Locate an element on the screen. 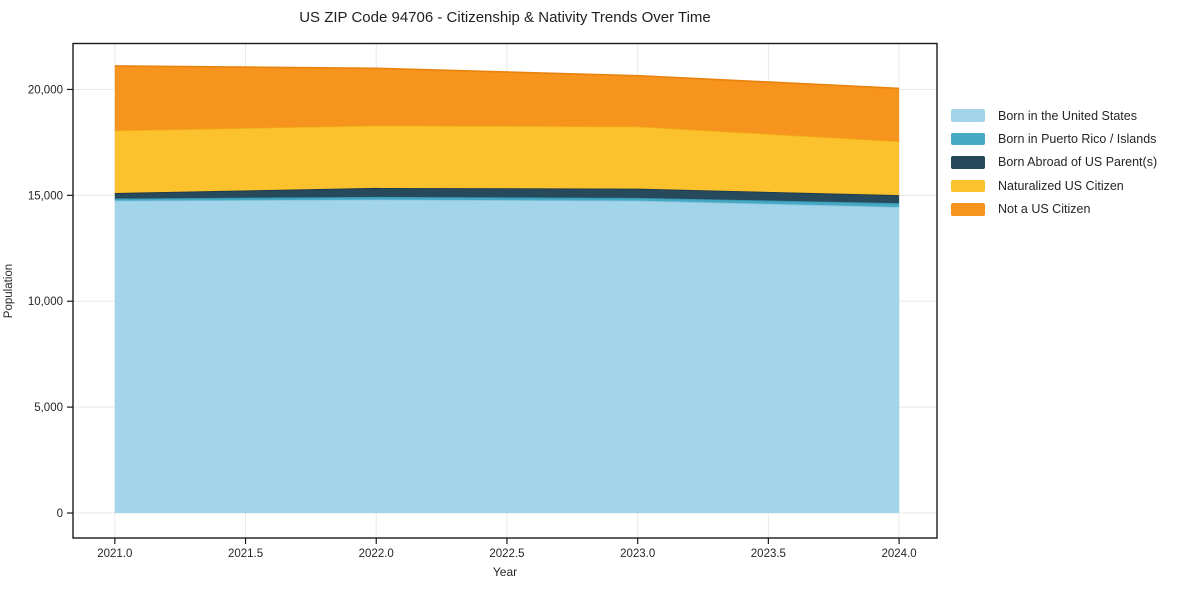  x-tick-label: 2021.5 is located at coordinates (245, 554).